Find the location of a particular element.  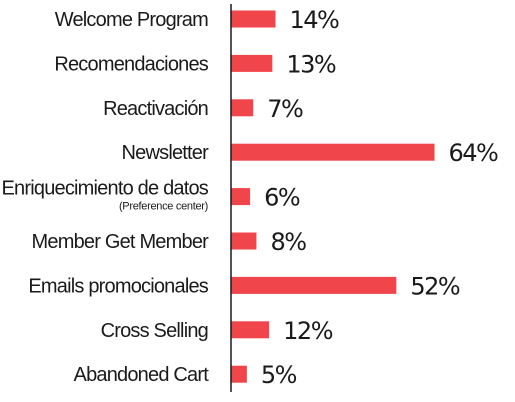

bar-enriquecimiento-de-datos is located at coordinates (241, 197).